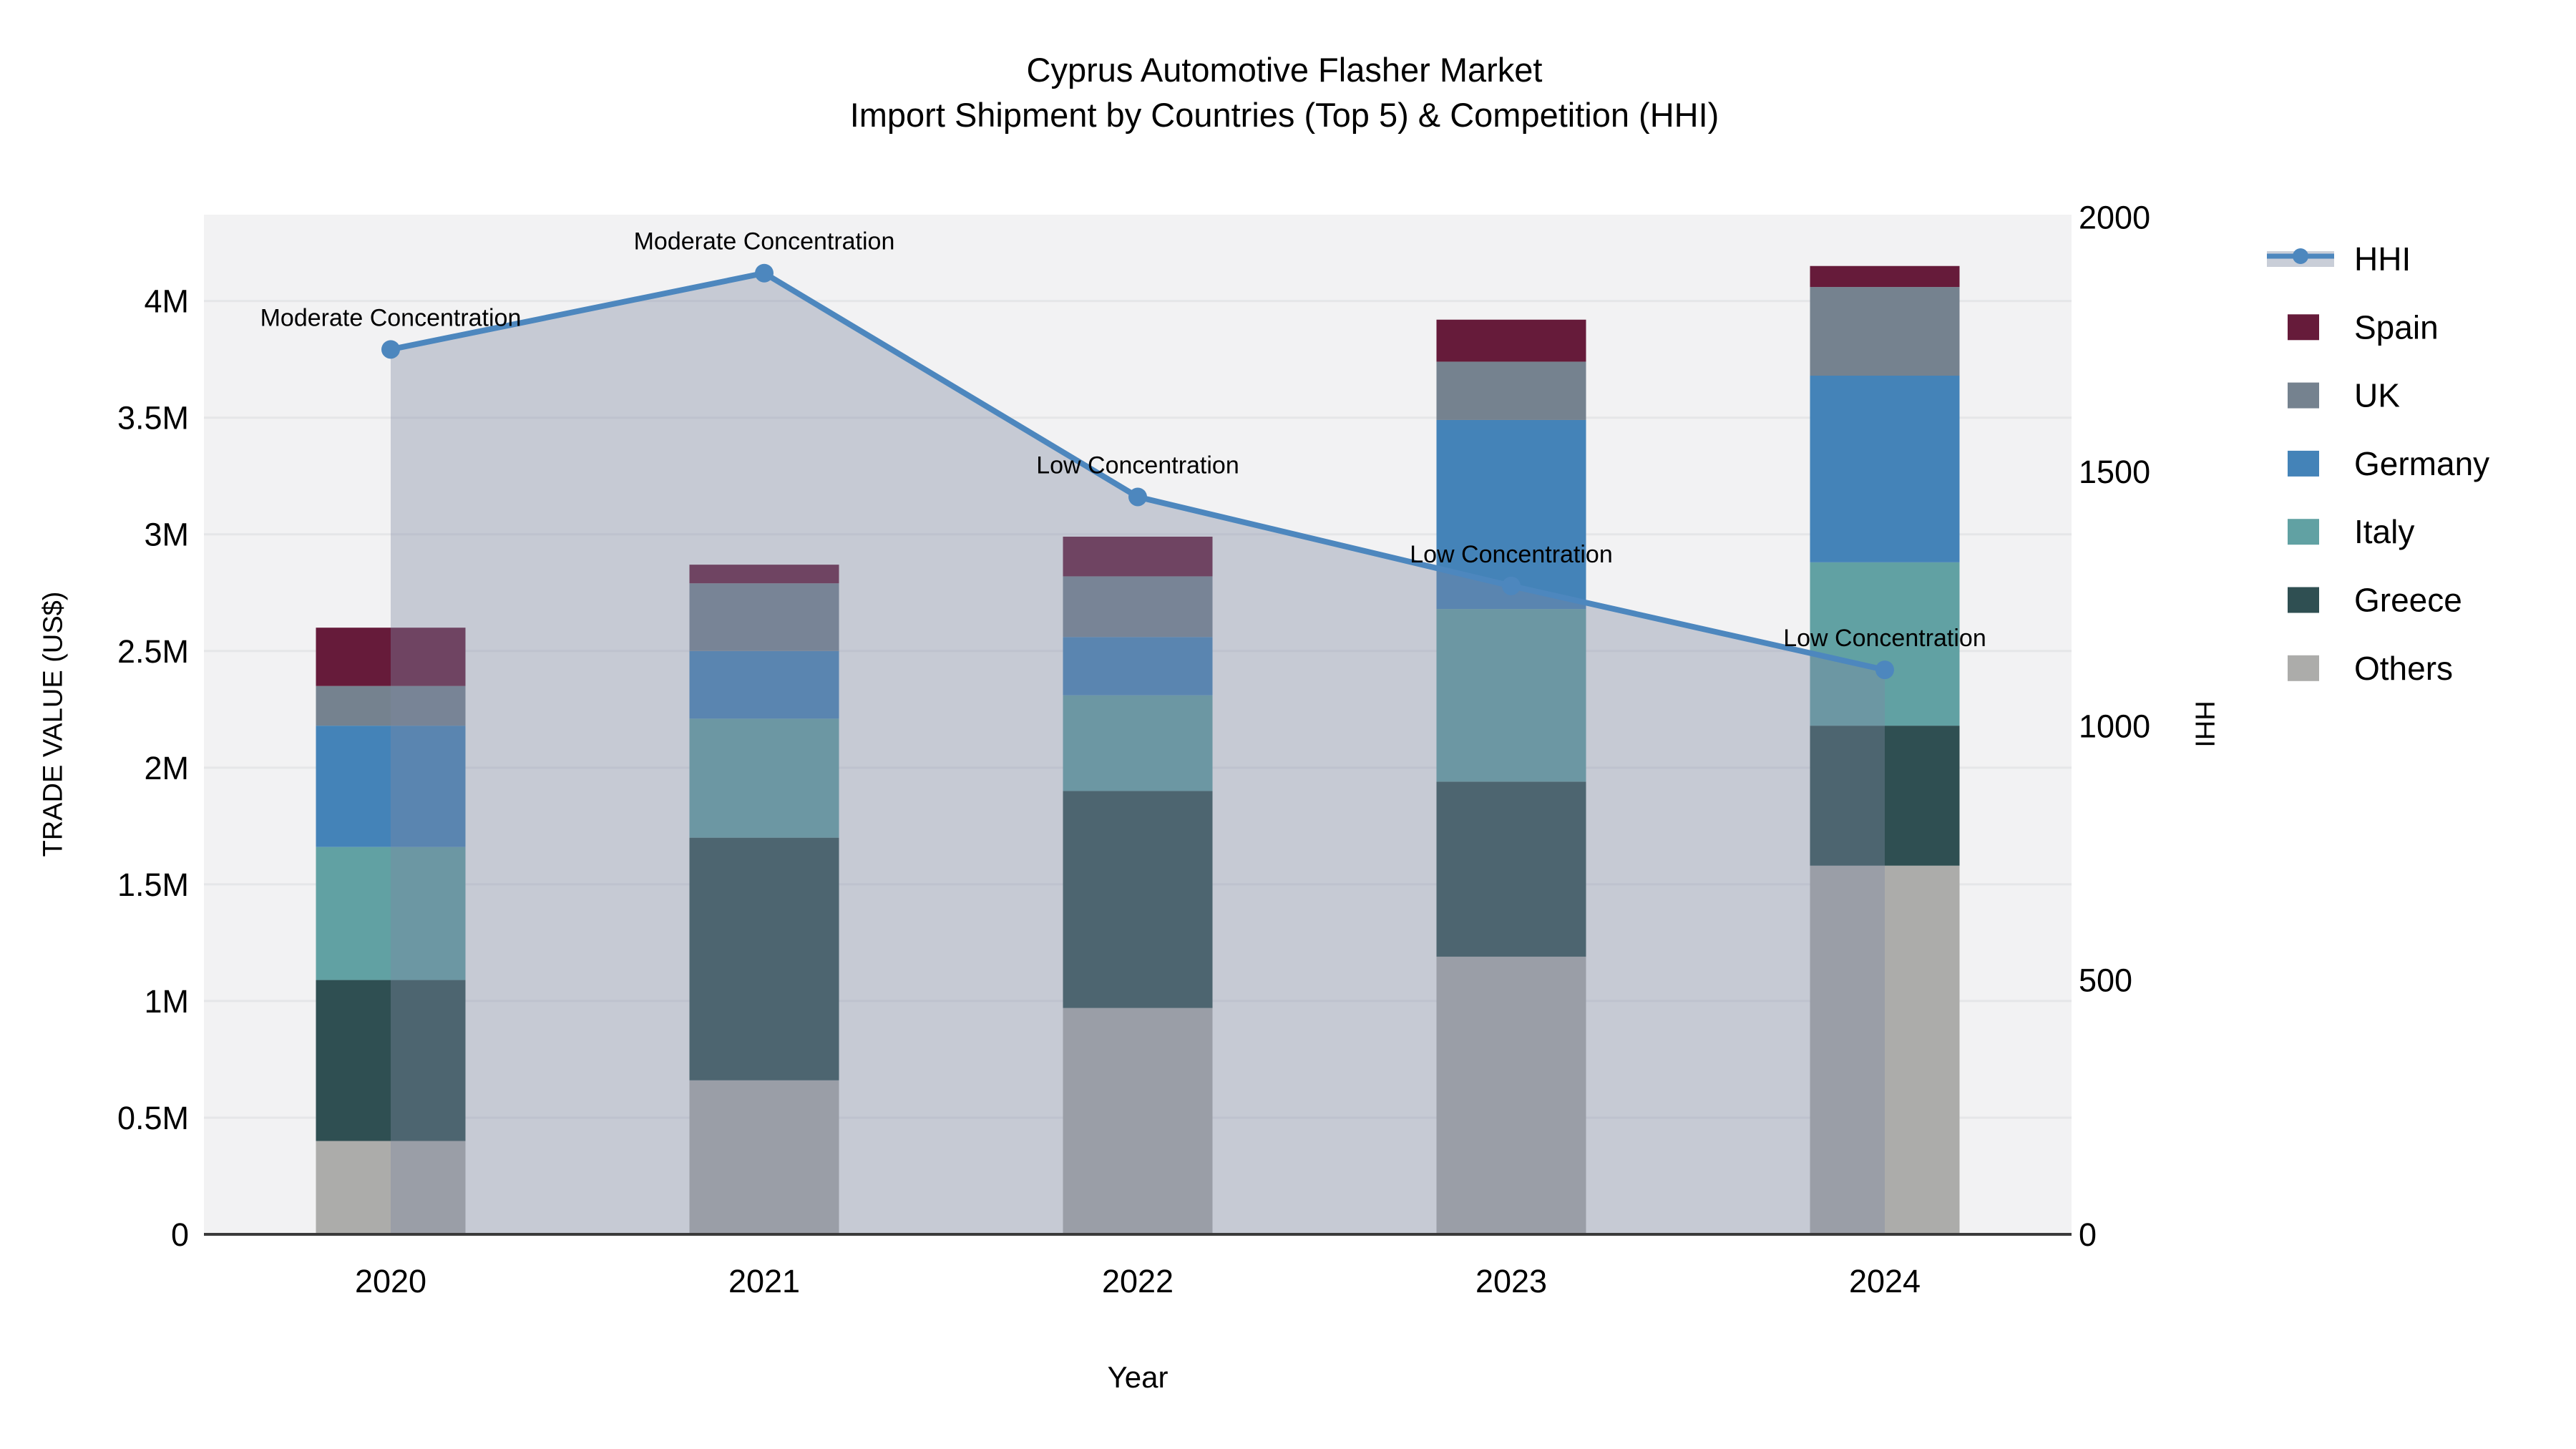  What do you see at coordinates (2384, 531) in the screenshot?
I see `legend-label-italy: Italy` at bounding box center [2384, 531].